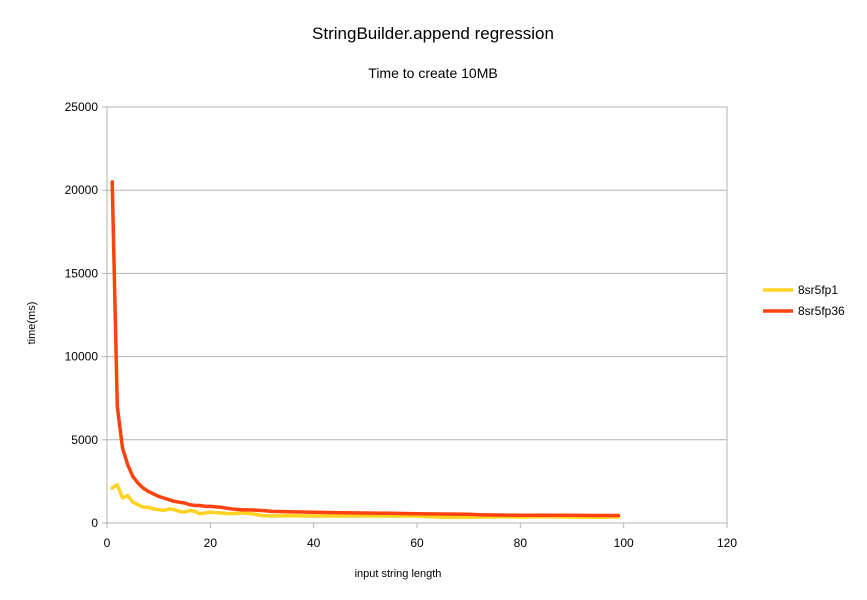 The height and width of the screenshot is (600, 867). I want to click on y-tick-label: 25000, so click(82, 107).